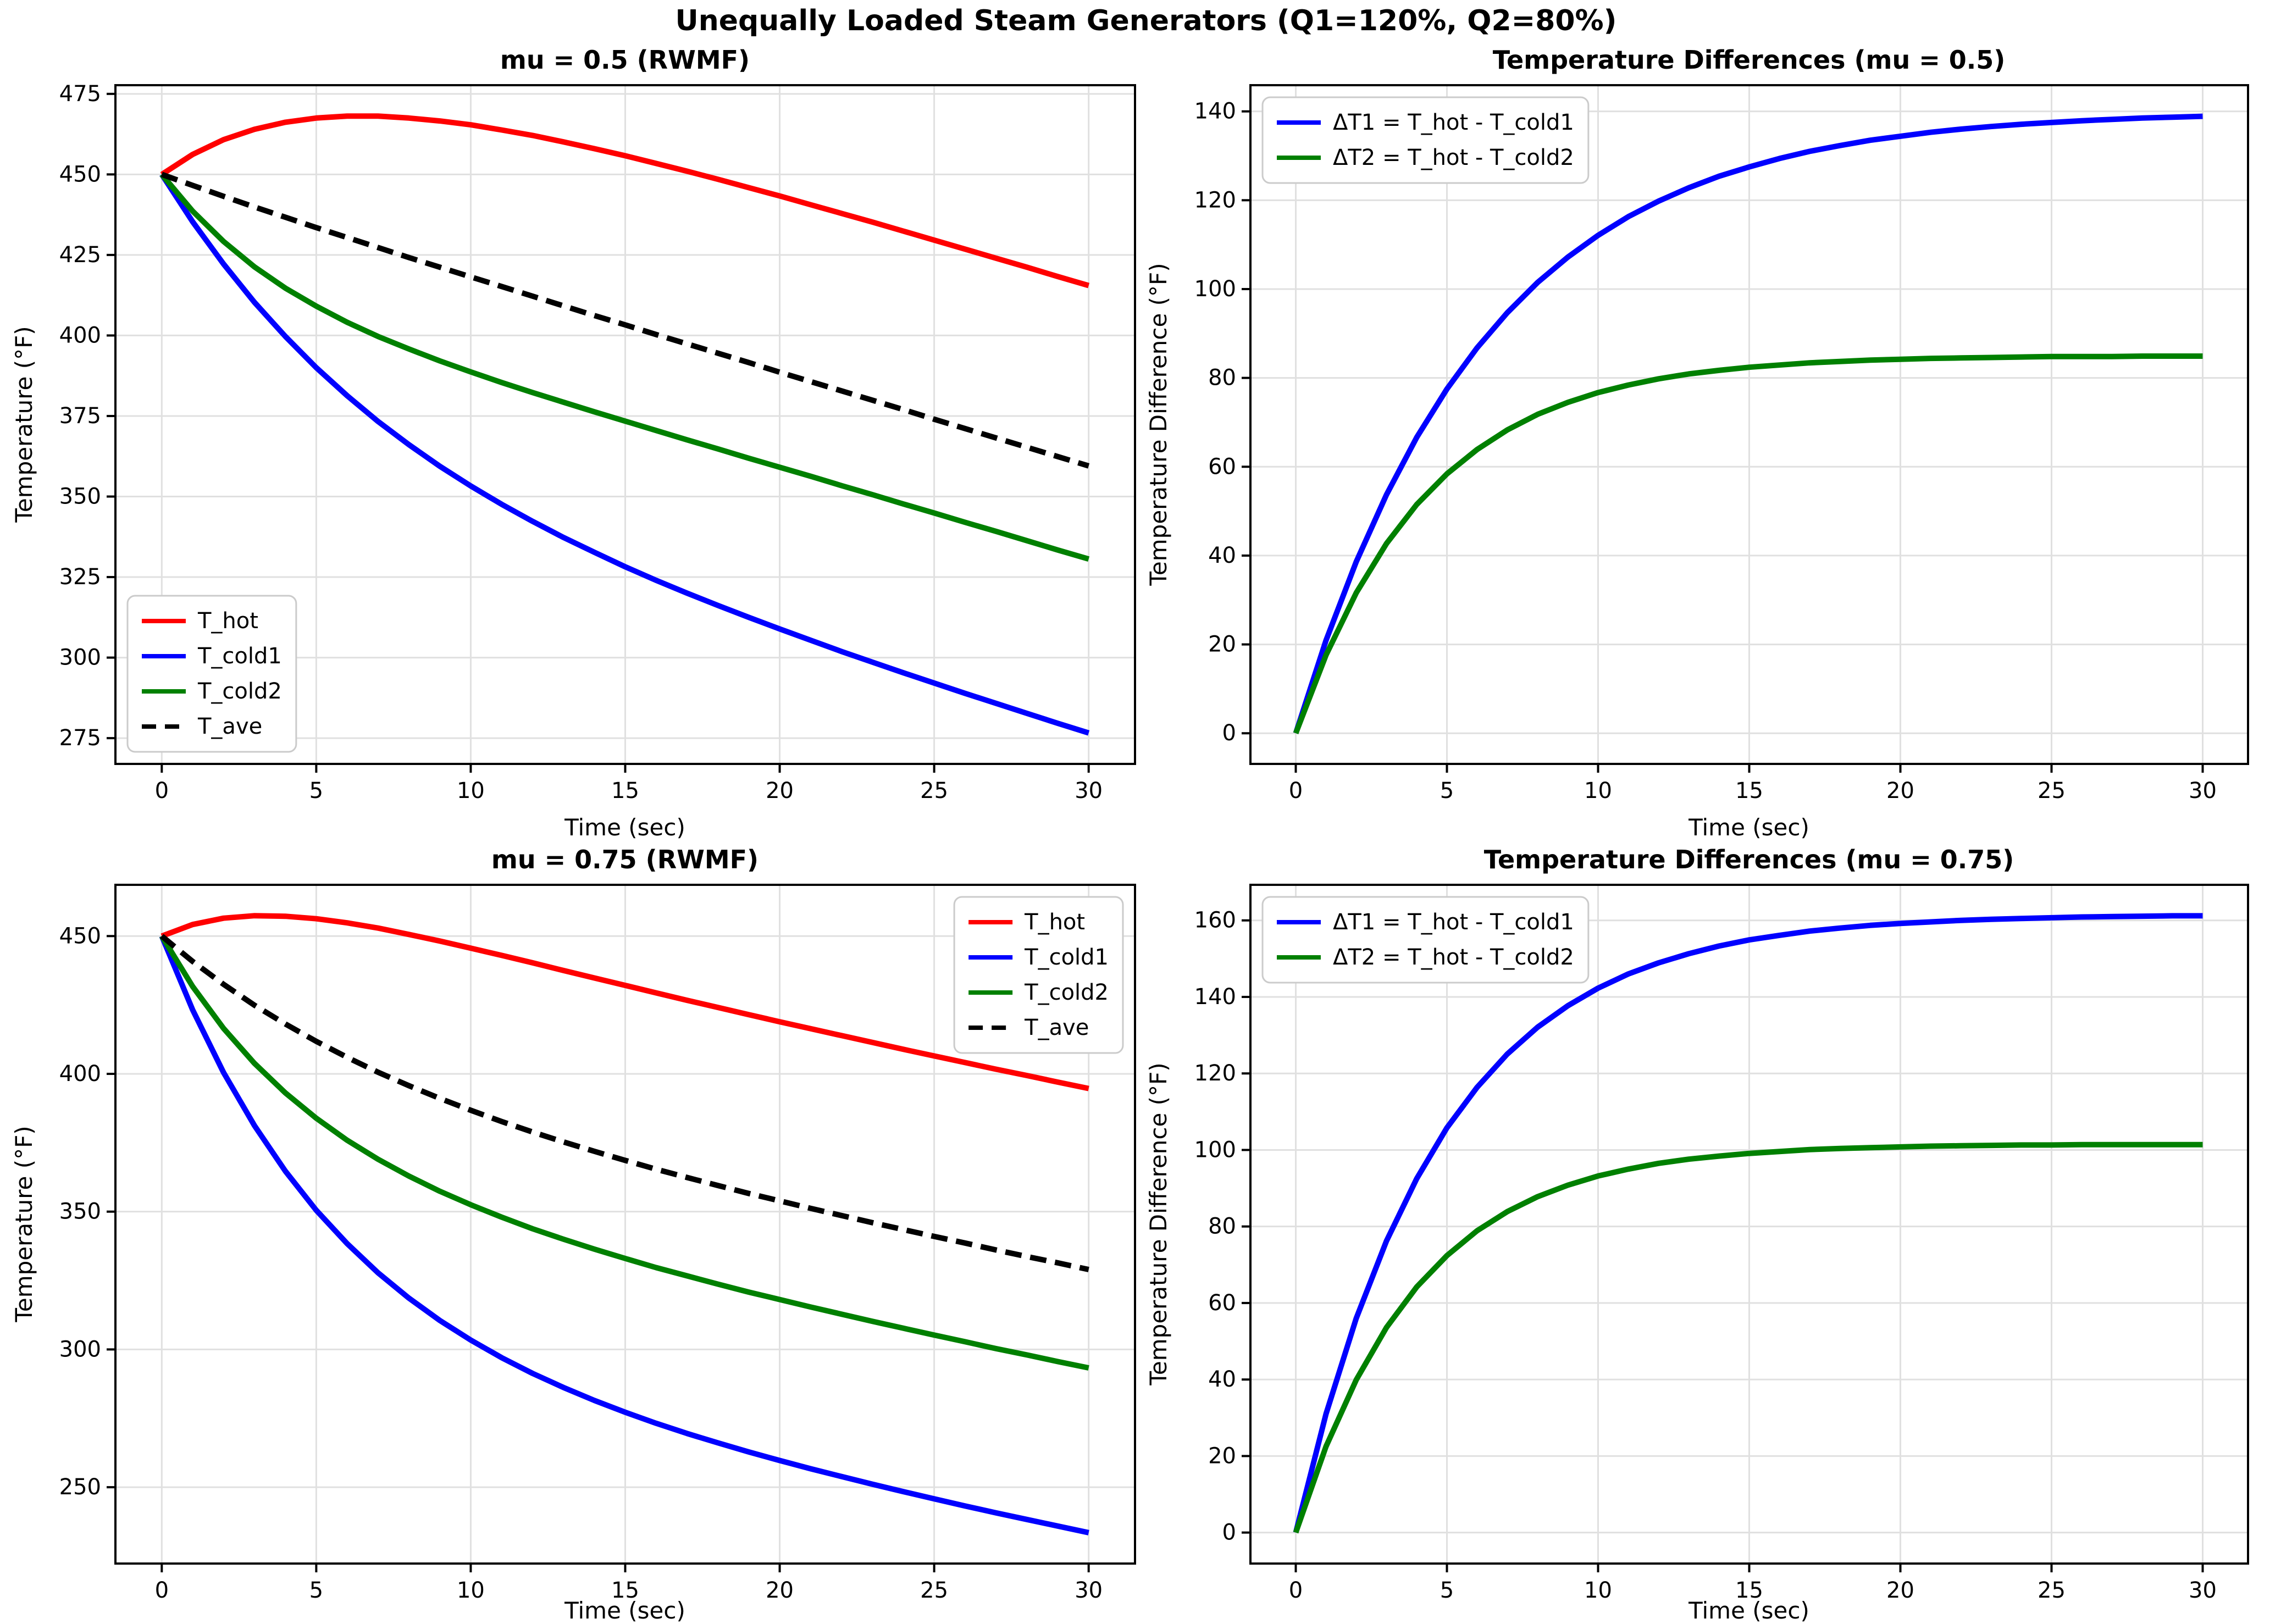  I want to click on y-tick-label: 160, so click(1215, 920).